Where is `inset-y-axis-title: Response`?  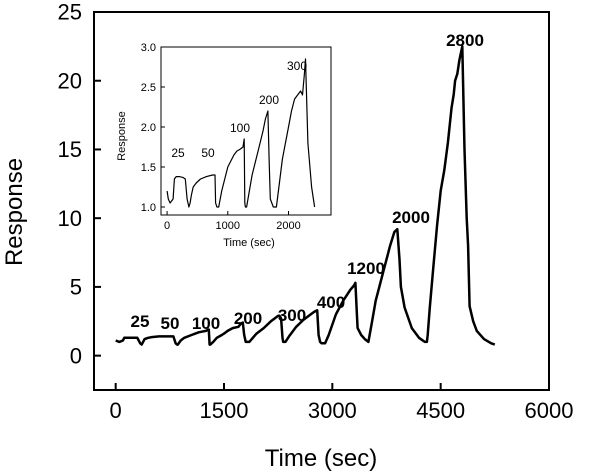 inset-y-axis-title: Response is located at coordinates (122, 136).